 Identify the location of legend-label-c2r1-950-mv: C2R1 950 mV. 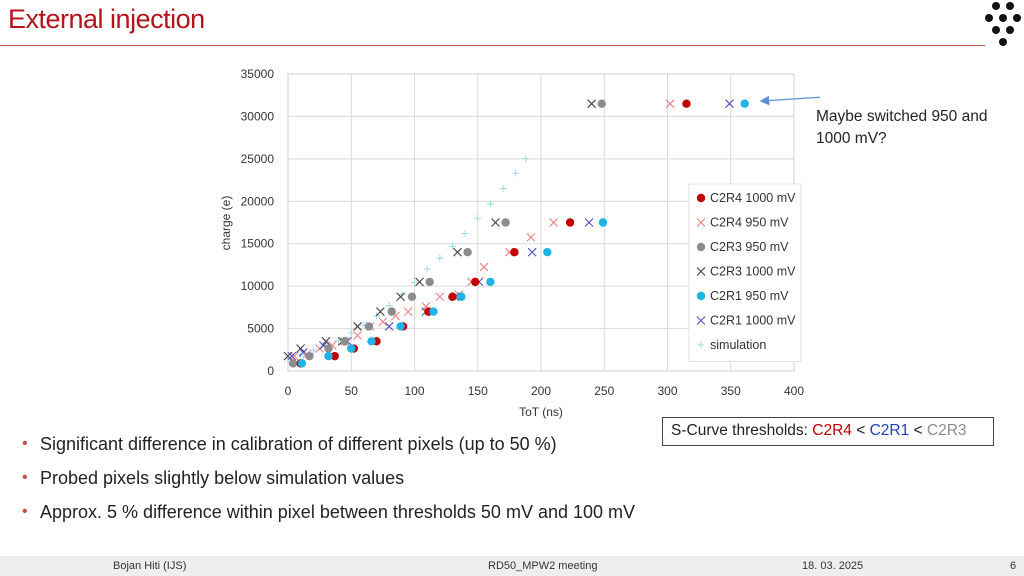
(749, 296).